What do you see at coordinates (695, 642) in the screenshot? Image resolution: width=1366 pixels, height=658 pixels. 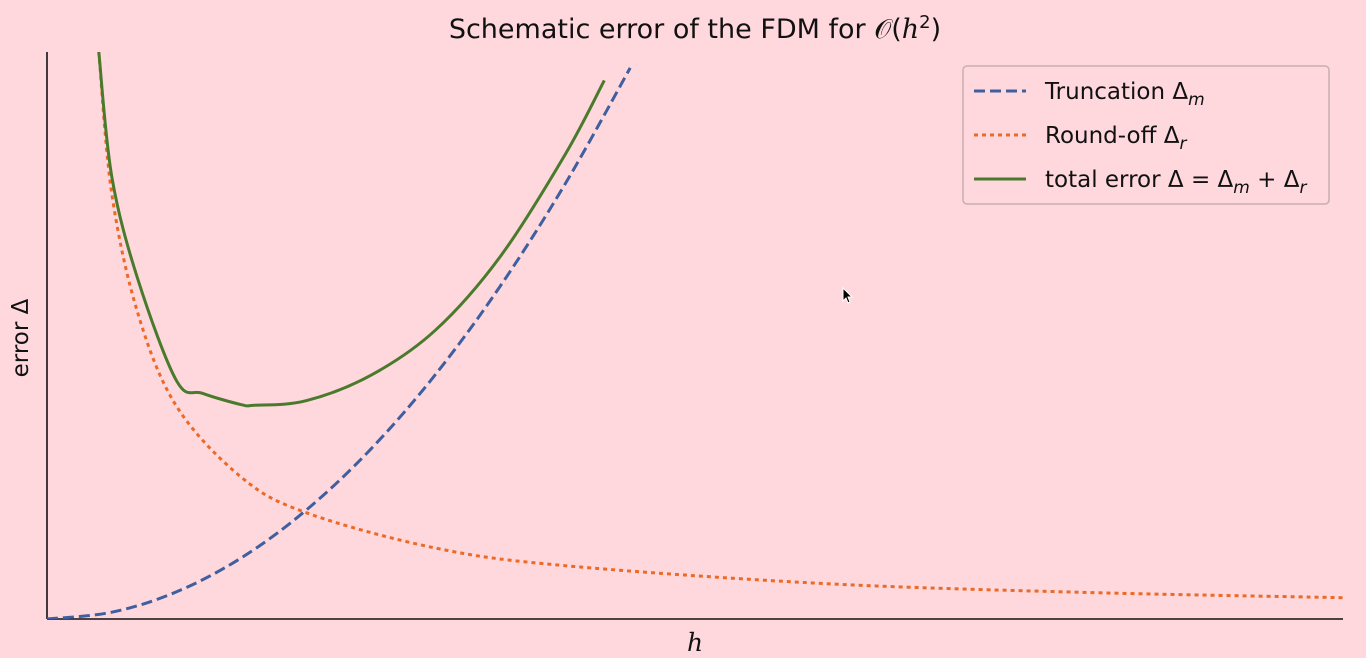 I see `x-axis-label: h` at bounding box center [695, 642].